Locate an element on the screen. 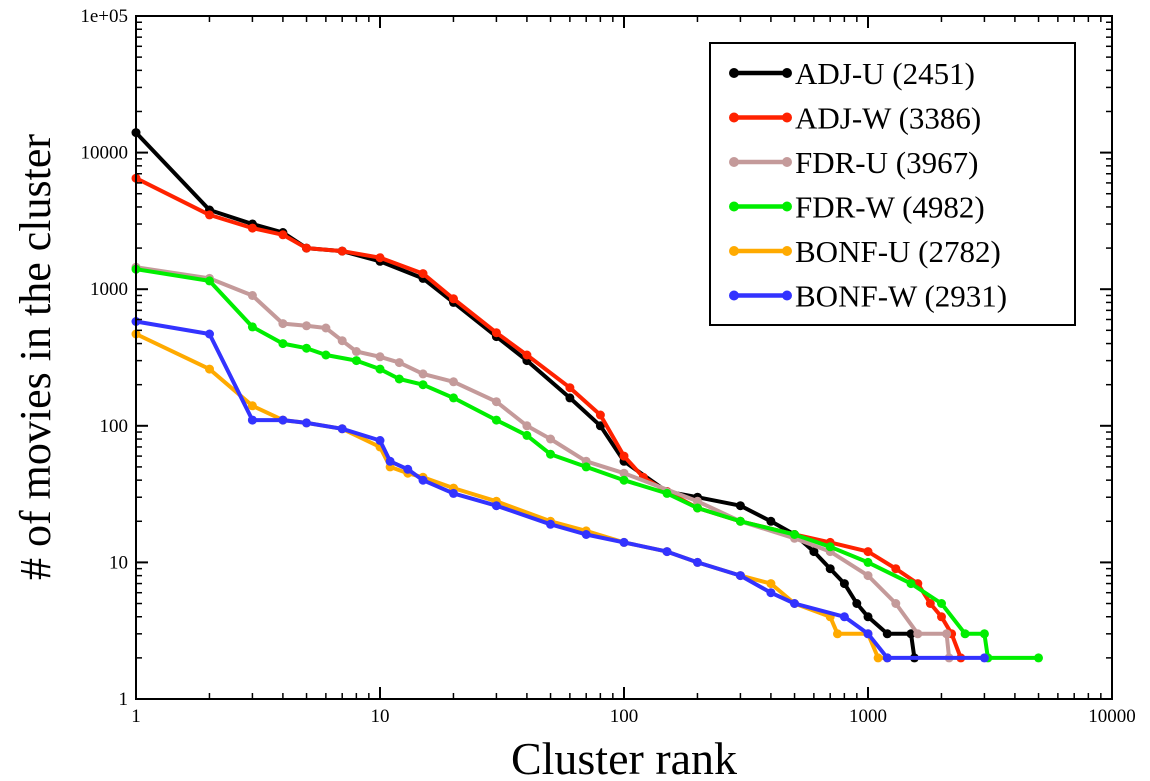 The image size is (1150, 781). legend-item: FDR-W (4982) is located at coordinates (857, 207).